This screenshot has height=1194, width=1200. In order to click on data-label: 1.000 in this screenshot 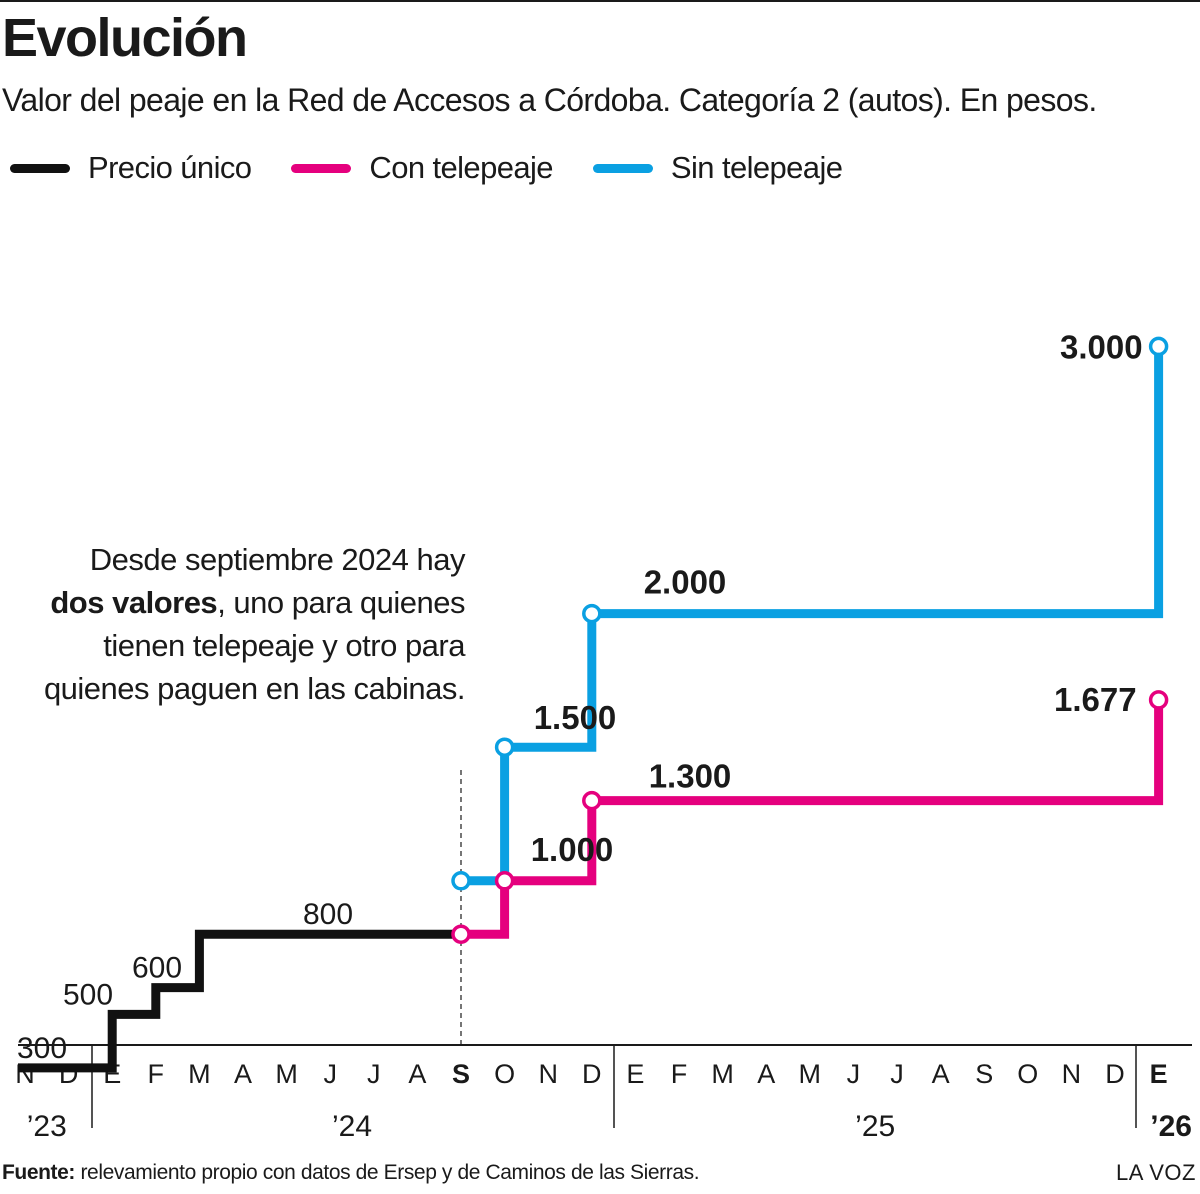, I will do `click(572, 849)`.